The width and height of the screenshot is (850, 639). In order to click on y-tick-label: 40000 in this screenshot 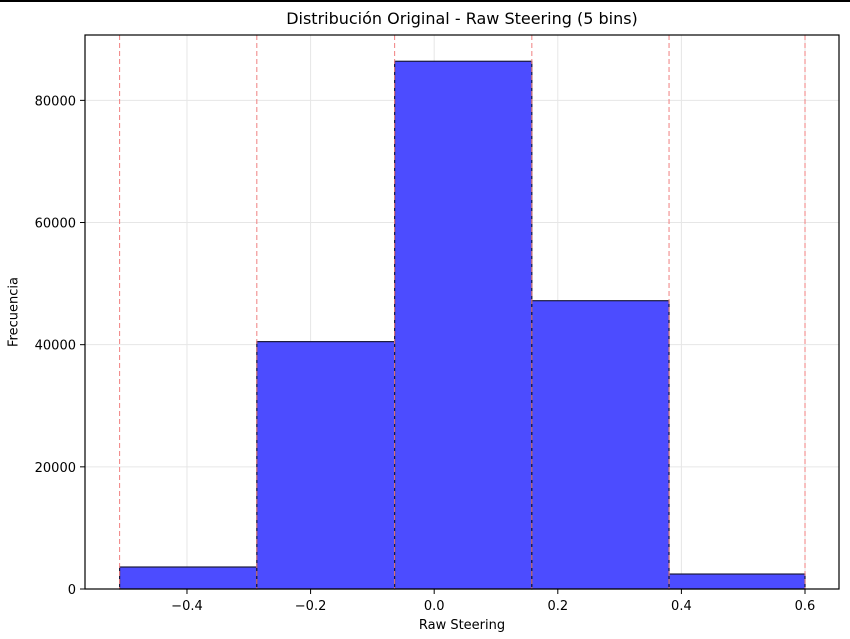, I will do `click(55, 346)`.